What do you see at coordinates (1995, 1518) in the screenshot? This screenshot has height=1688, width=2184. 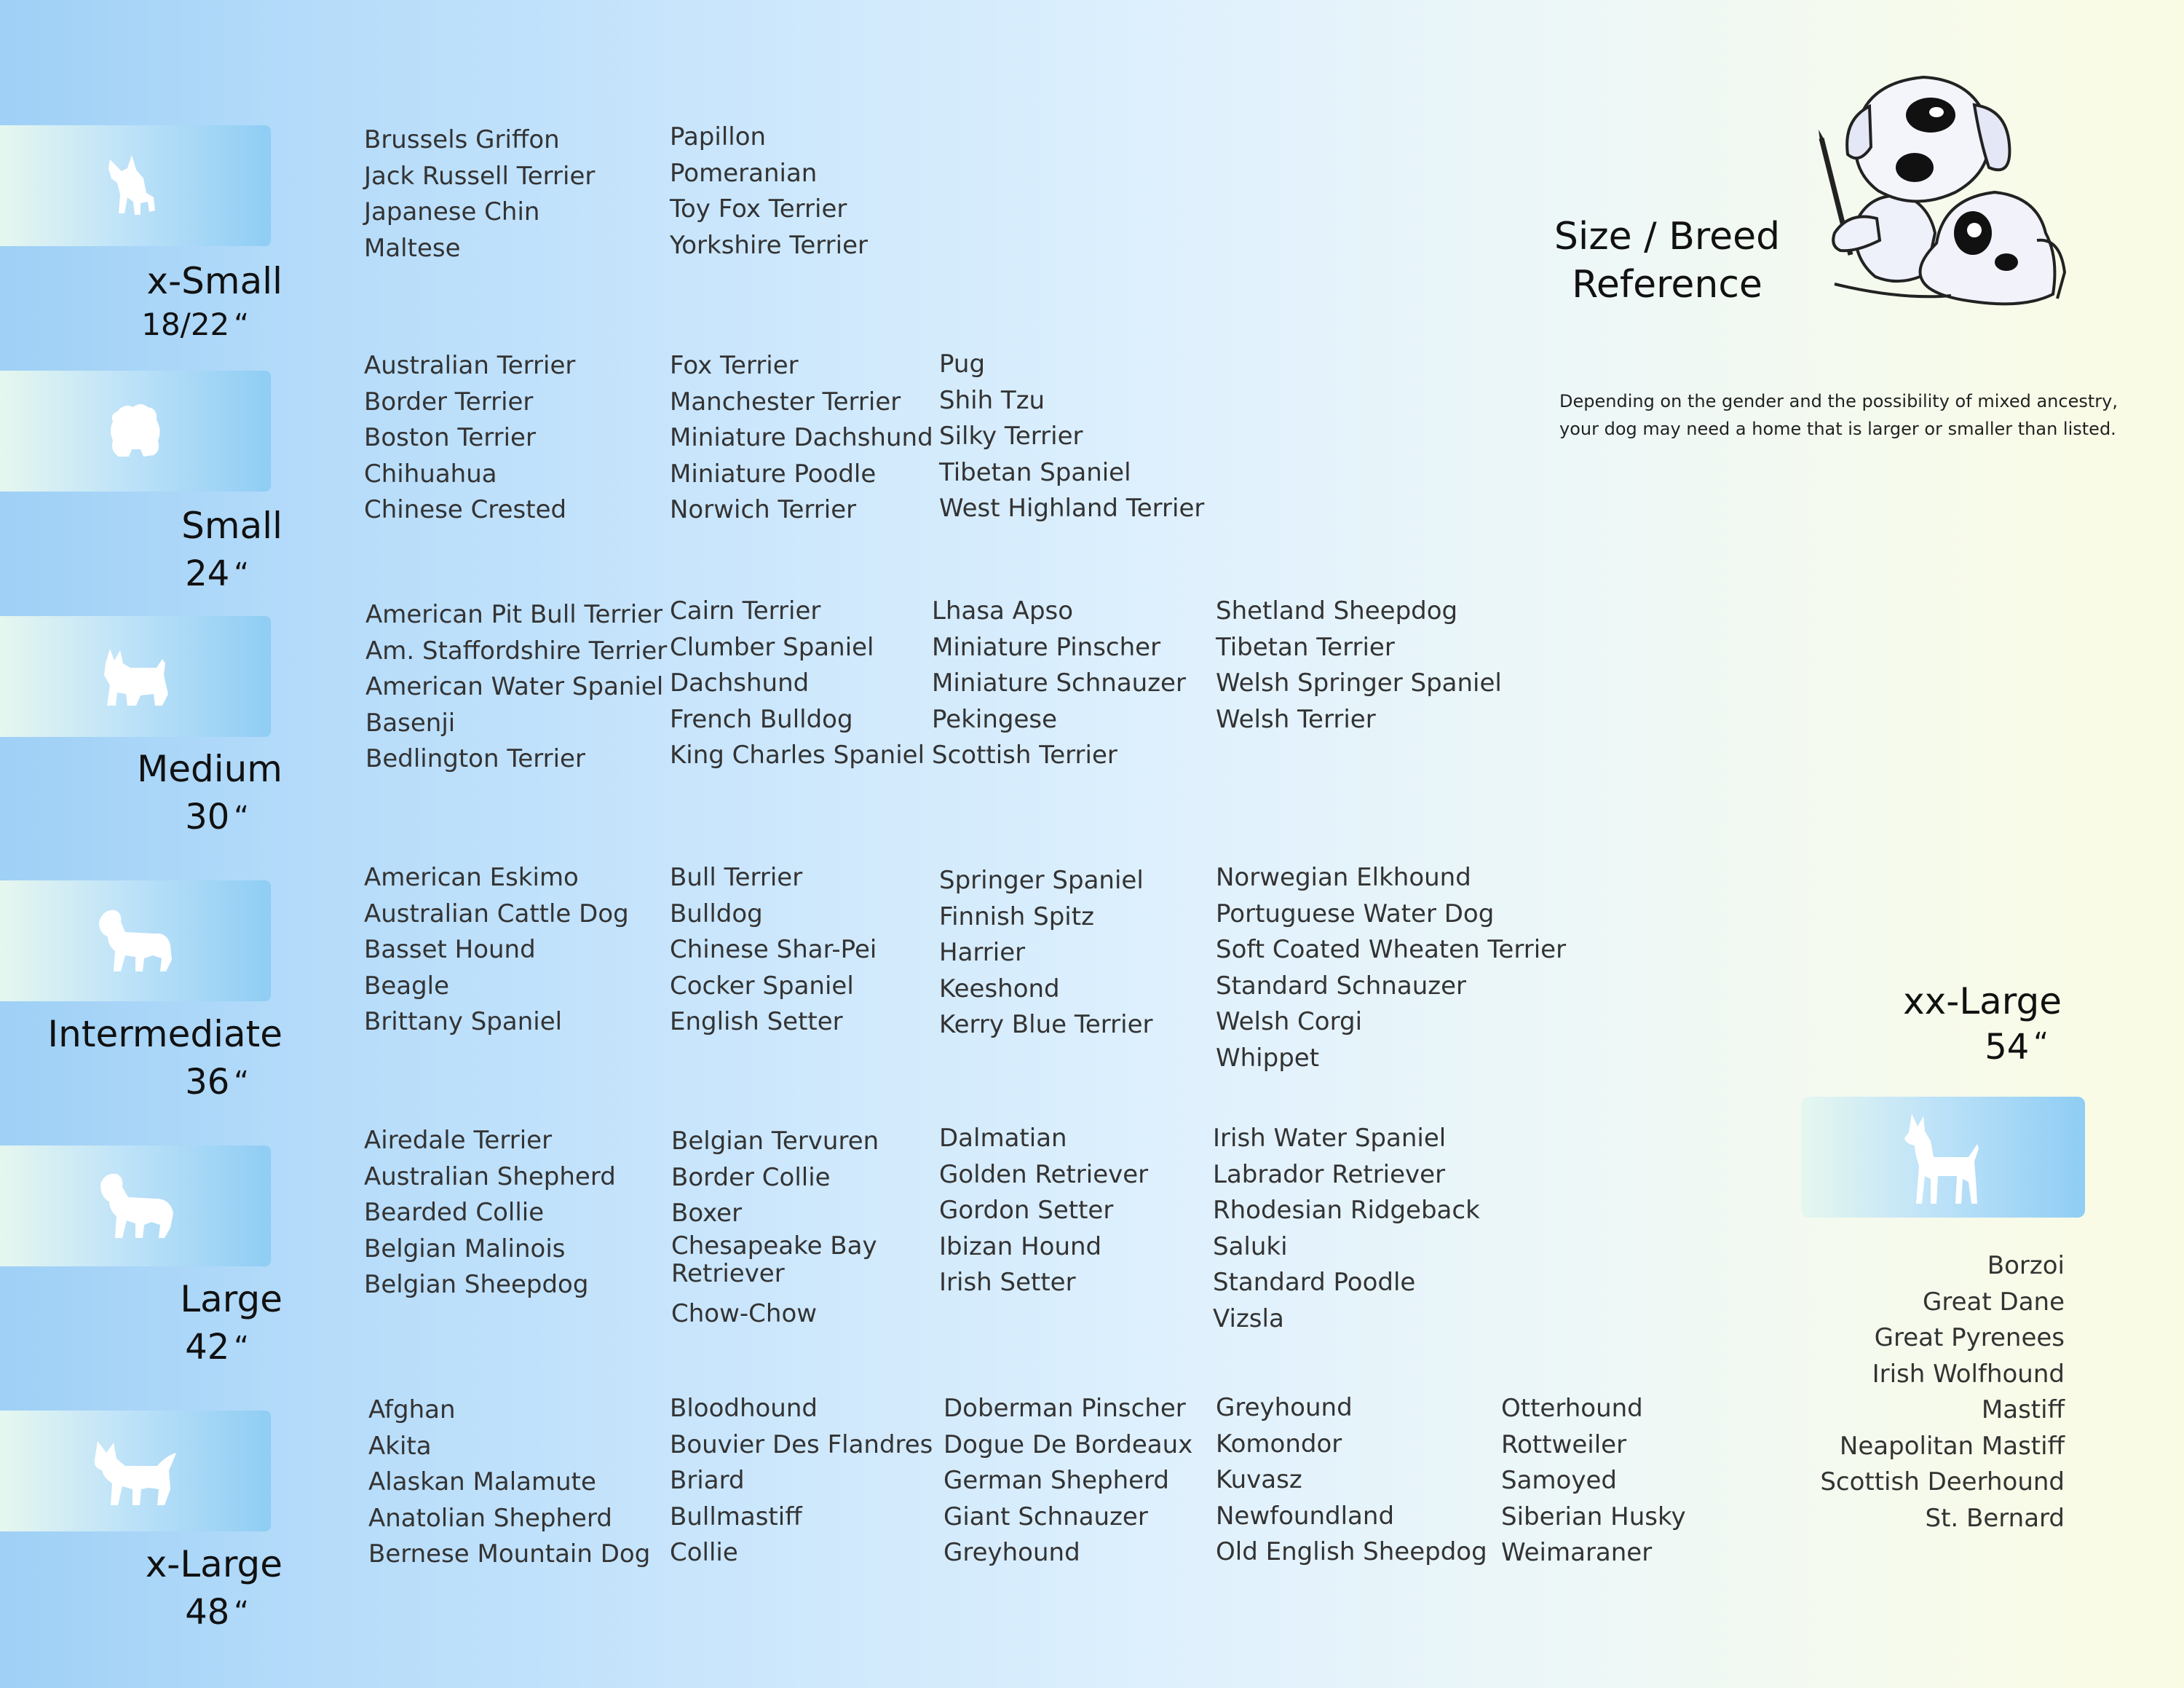 I see `breed-item: St. Bernard` at bounding box center [1995, 1518].